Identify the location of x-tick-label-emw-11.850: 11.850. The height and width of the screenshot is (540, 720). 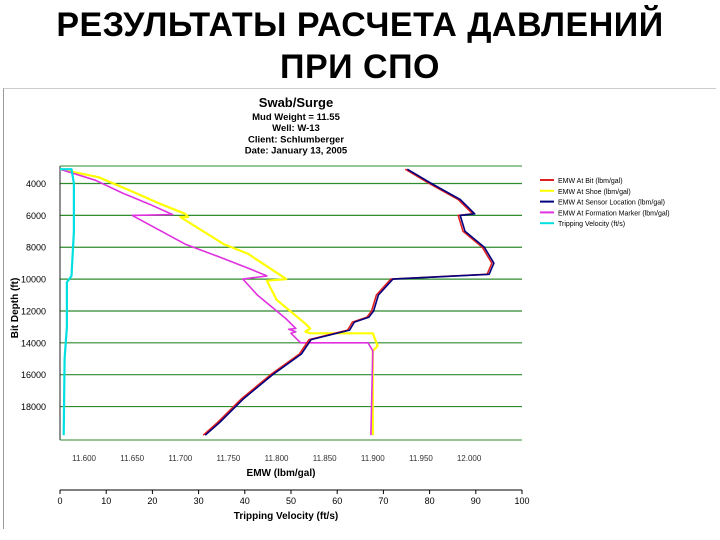
(325, 458).